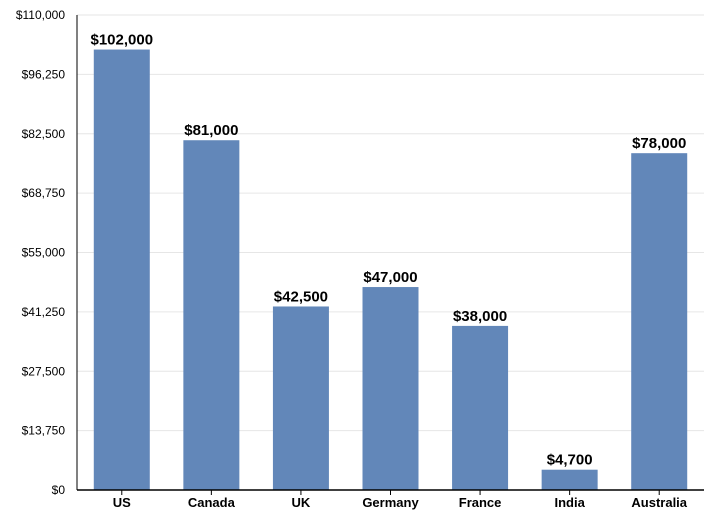  Describe the element at coordinates (121, 40) in the screenshot. I see `data-label: $102,000` at that location.